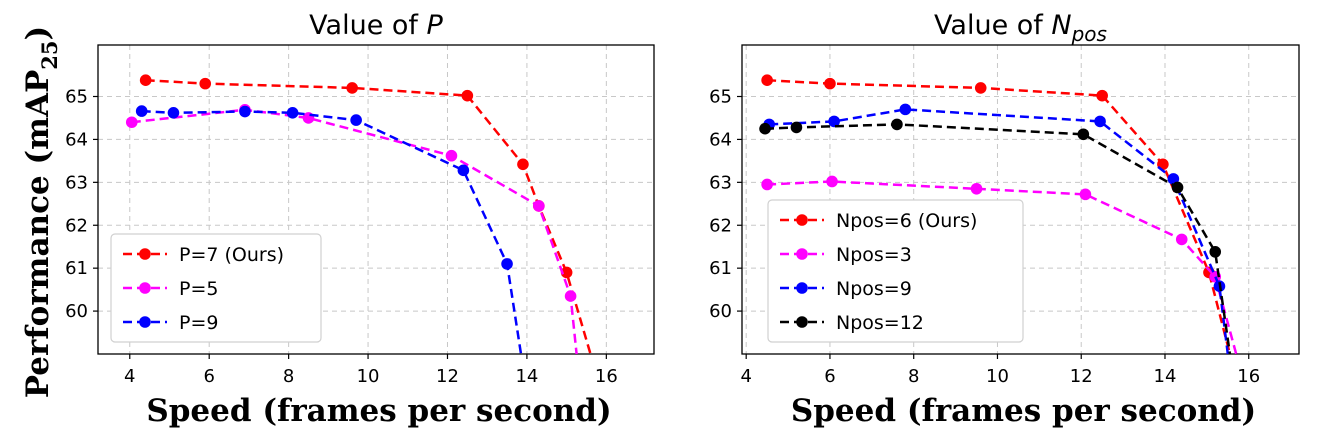 This screenshot has width=1328, height=446. Describe the element at coordinates (906, 221) in the screenshot. I see `legend-label: Npos=6 (Ours)` at that location.